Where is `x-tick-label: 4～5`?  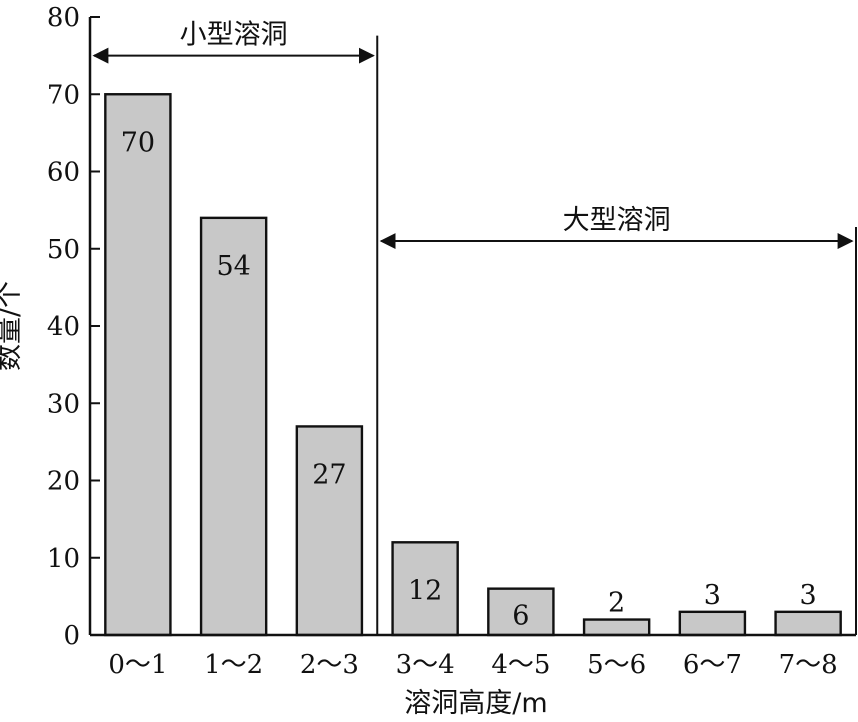 x-tick-label: 4～5 is located at coordinates (520, 665).